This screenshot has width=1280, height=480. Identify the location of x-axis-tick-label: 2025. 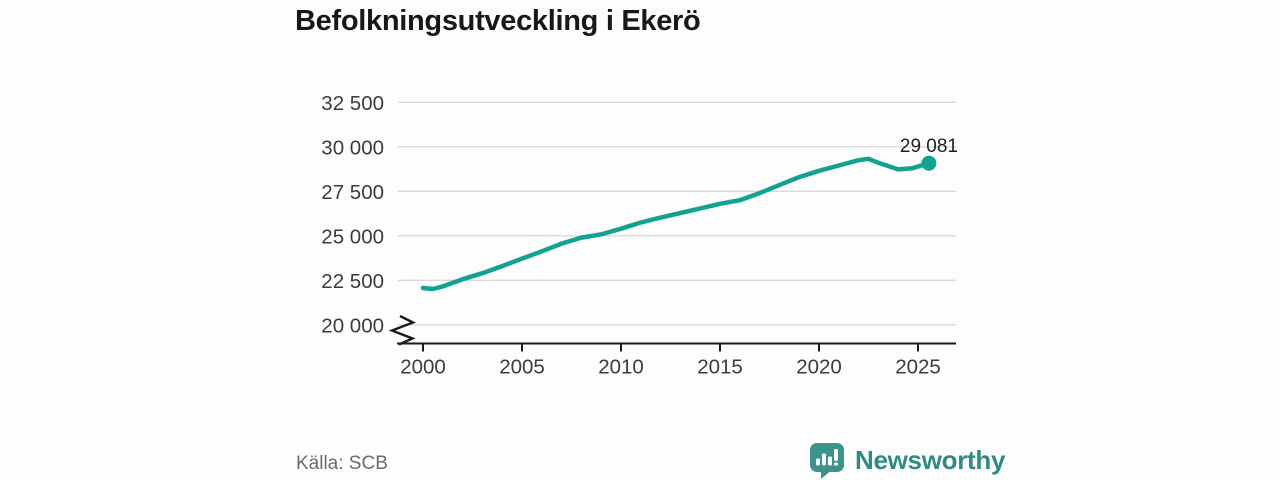
(918, 367).